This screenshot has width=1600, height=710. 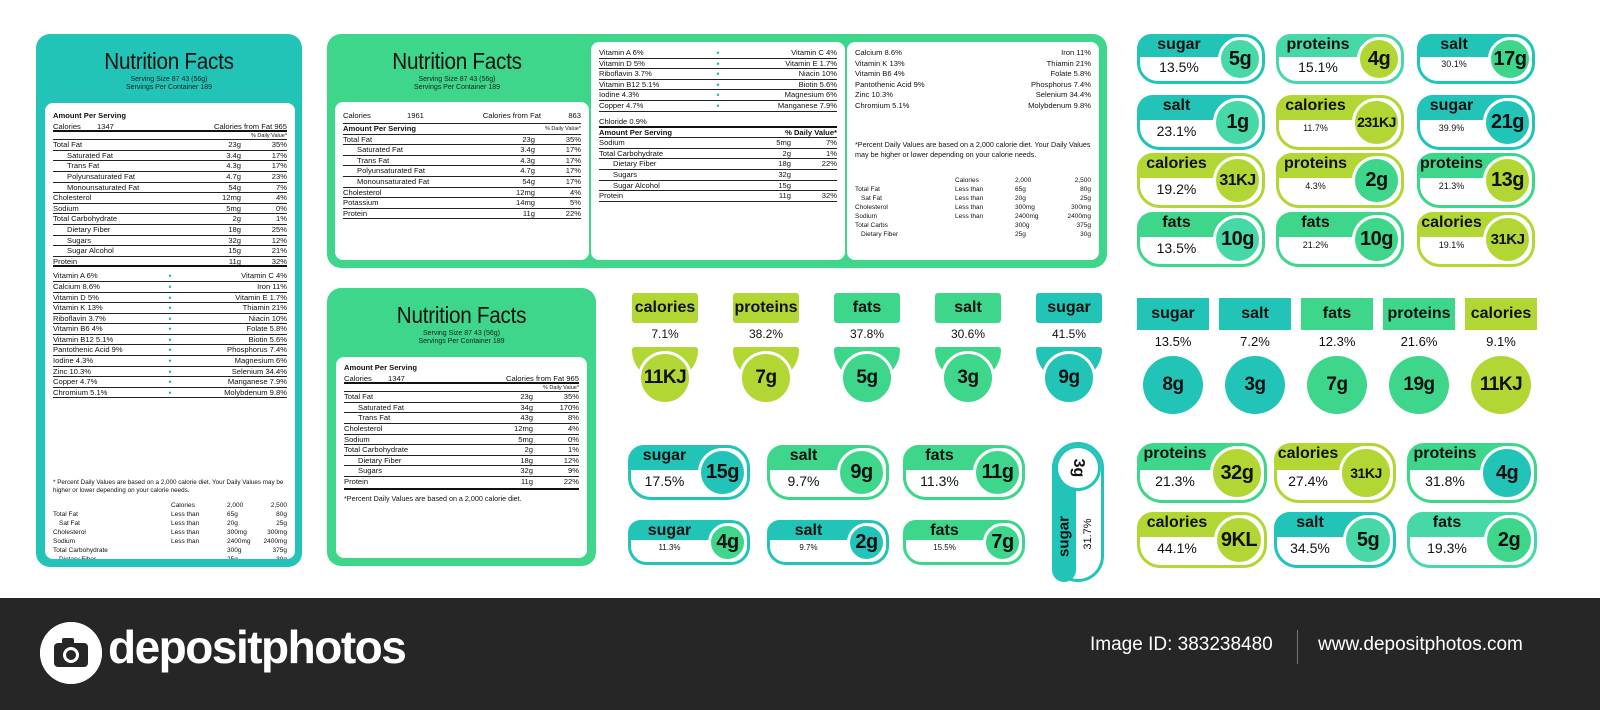 I want to click on pill-percent: 4.3%, so click(x=1315, y=185).